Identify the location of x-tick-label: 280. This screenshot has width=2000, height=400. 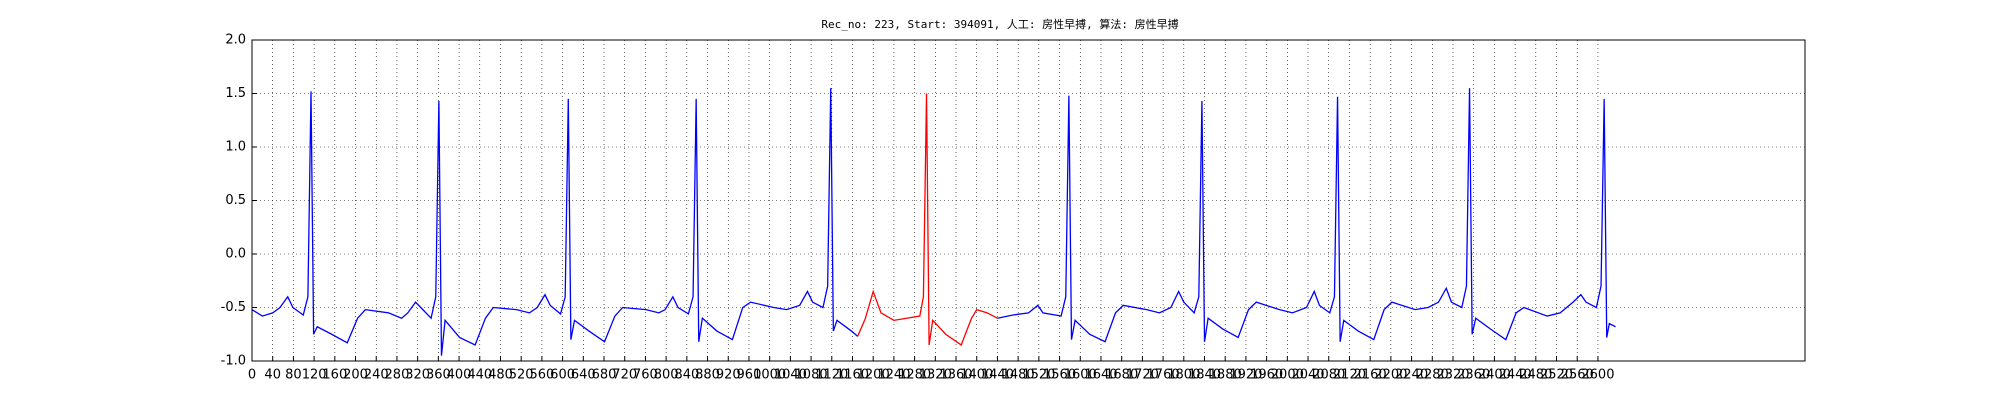
(397, 375).